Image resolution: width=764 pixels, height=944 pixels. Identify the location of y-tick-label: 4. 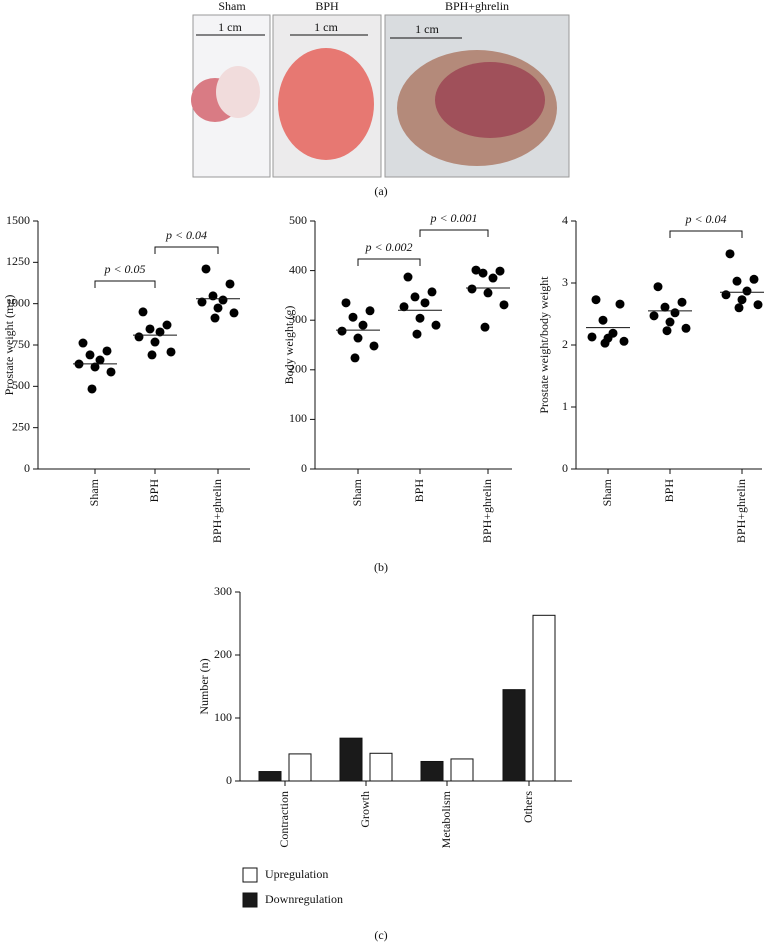
(565, 220).